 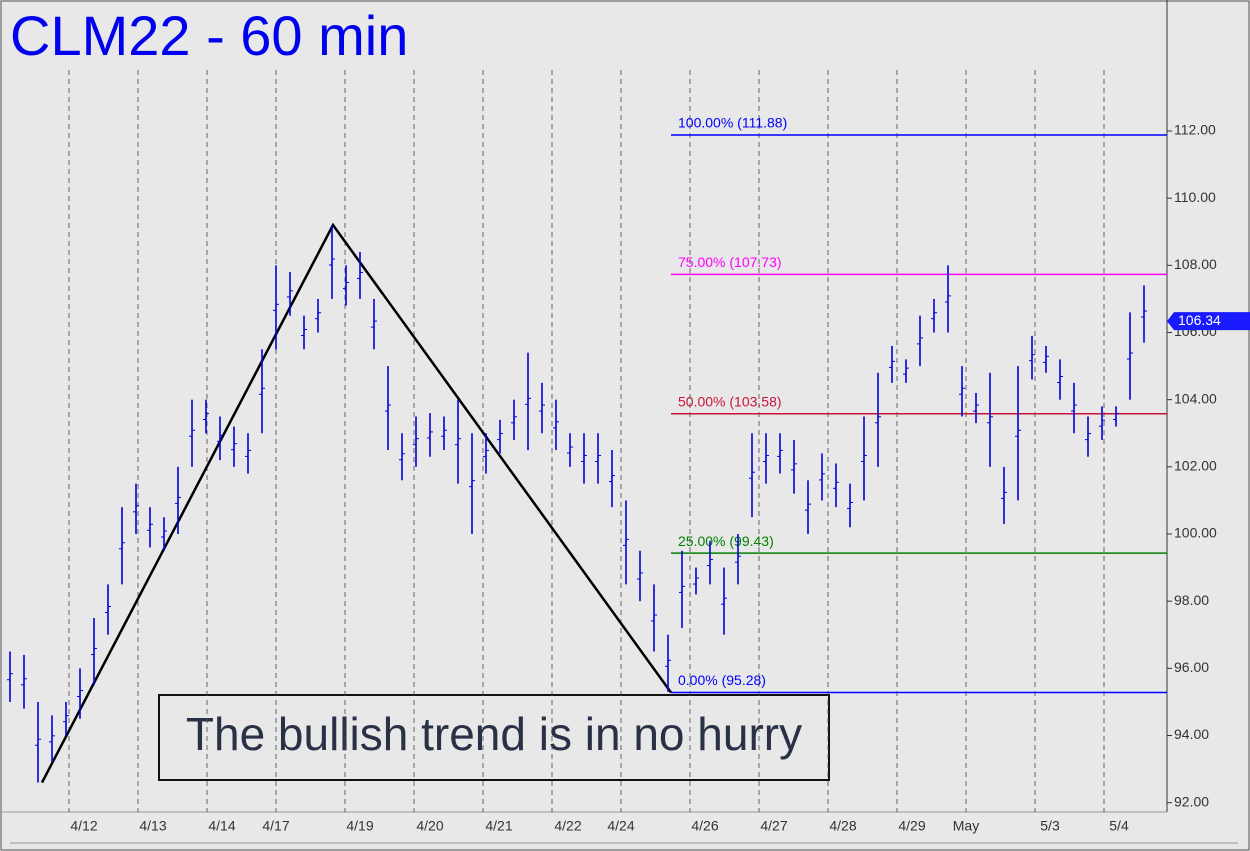 What do you see at coordinates (1050, 826) in the screenshot?
I see `x-tick-label: 5/3` at bounding box center [1050, 826].